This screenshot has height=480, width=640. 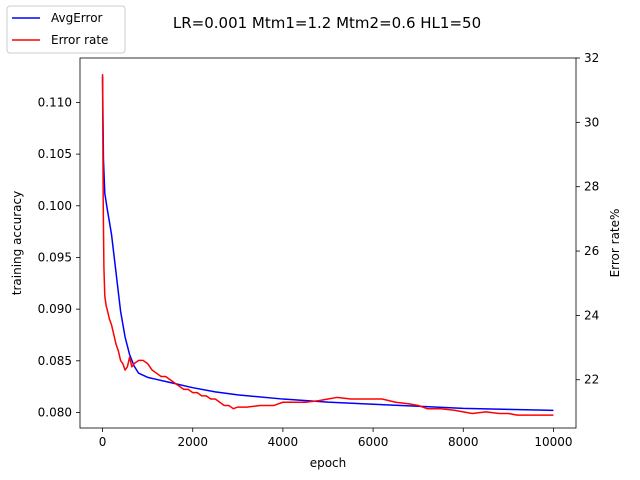 I want to click on x-tick-label: 0, so click(x=103, y=442).